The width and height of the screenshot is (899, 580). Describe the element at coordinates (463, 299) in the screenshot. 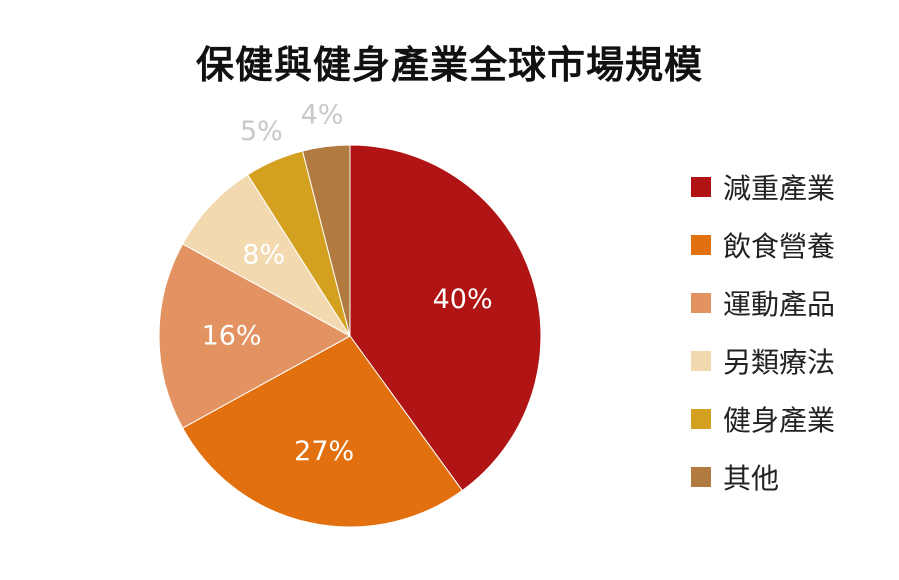

I see `data-label: 40%` at that location.